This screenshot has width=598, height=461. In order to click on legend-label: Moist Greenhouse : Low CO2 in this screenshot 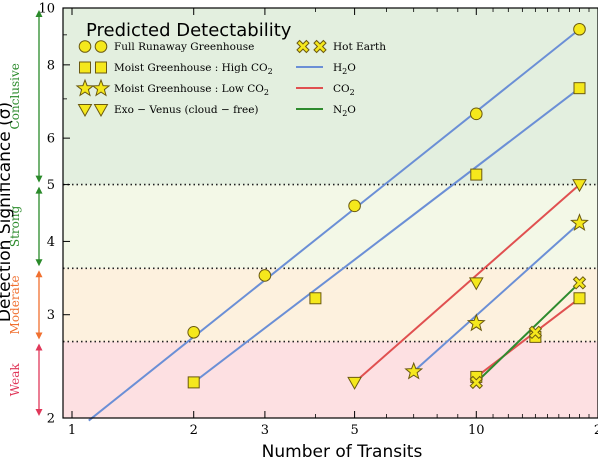, I will do `click(191, 90)`.